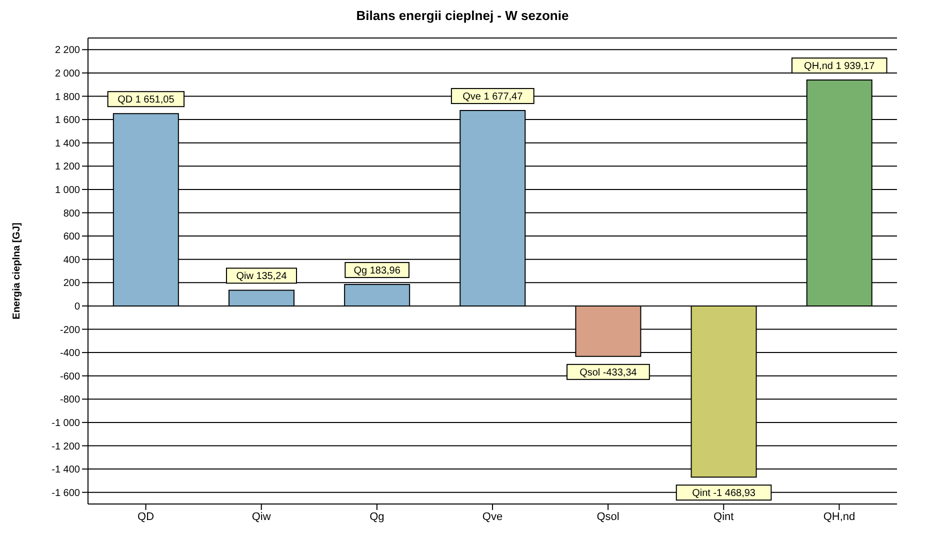 This screenshot has width=925, height=552. Describe the element at coordinates (66, 493) in the screenshot. I see `y-tick-label: -1 600` at that location.